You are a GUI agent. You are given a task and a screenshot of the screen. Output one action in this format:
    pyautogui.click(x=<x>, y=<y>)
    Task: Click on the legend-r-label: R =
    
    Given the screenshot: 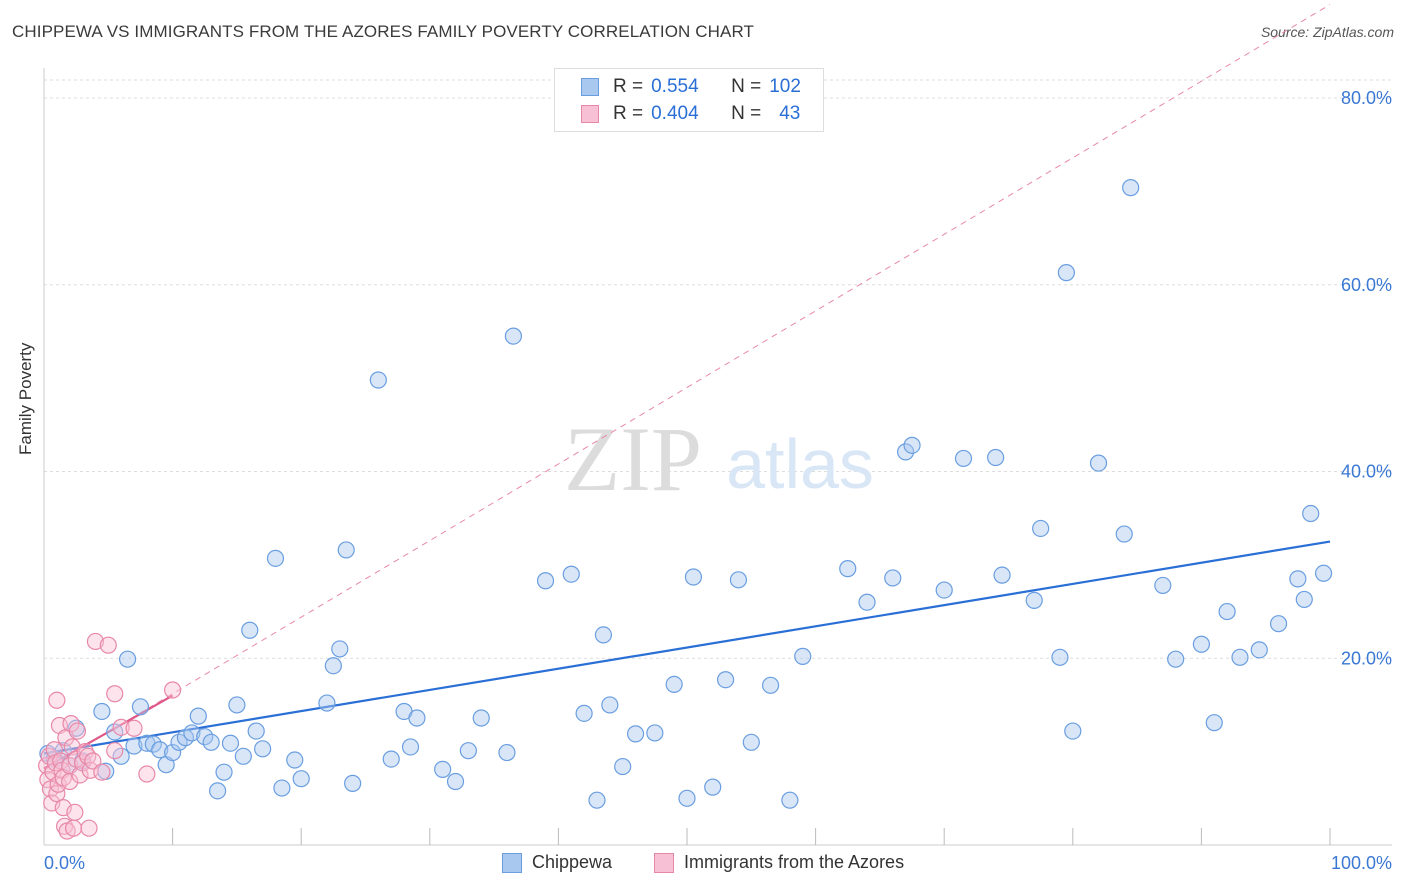 What is the action you would take?
    pyautogui.click(x=628, y=86)
    